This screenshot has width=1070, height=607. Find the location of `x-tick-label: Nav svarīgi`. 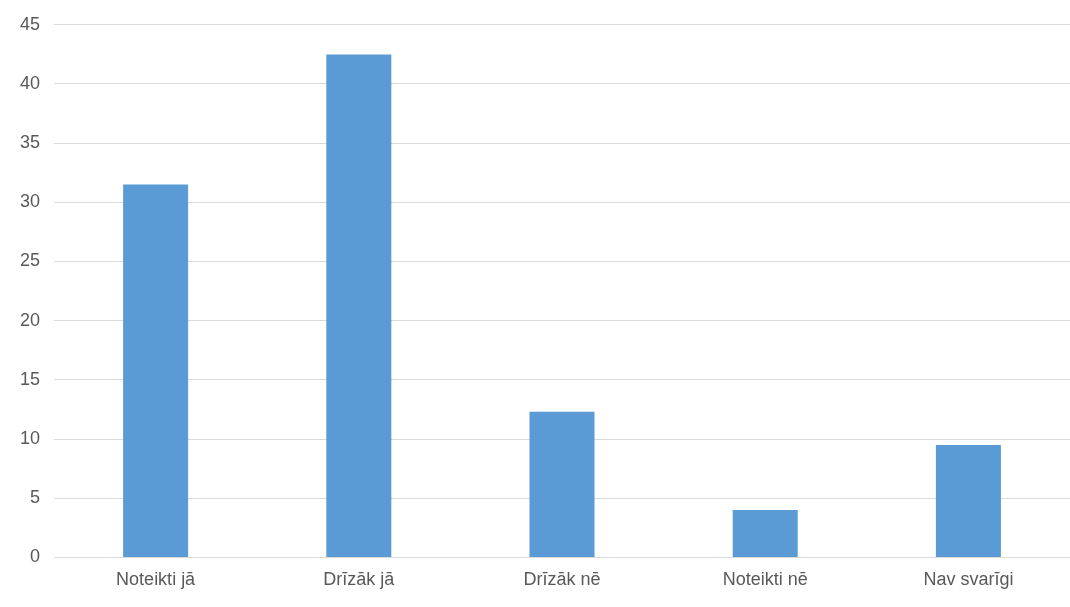

x-tick-label: Nav svarīgi is located at coordinates (968, 579).